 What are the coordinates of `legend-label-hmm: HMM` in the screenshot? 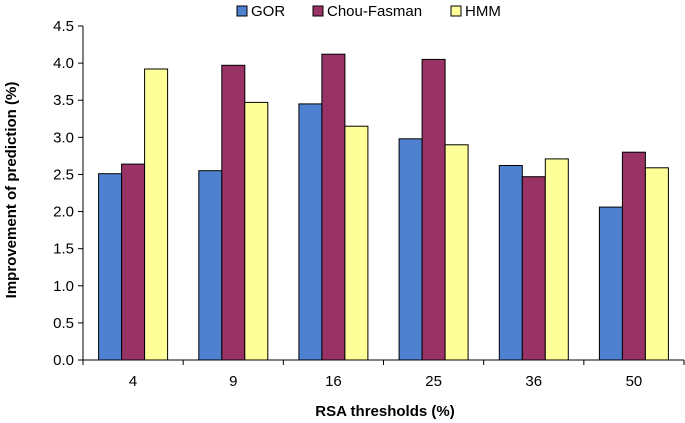 It's located at (483, 11).